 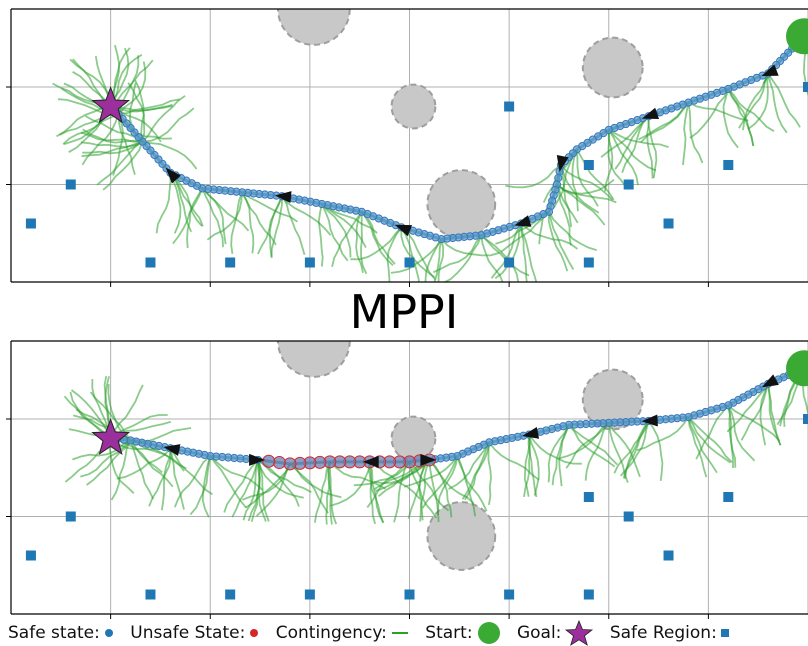 I want to click on legend-goal-label: Goal:, so click(x=539, y=633).